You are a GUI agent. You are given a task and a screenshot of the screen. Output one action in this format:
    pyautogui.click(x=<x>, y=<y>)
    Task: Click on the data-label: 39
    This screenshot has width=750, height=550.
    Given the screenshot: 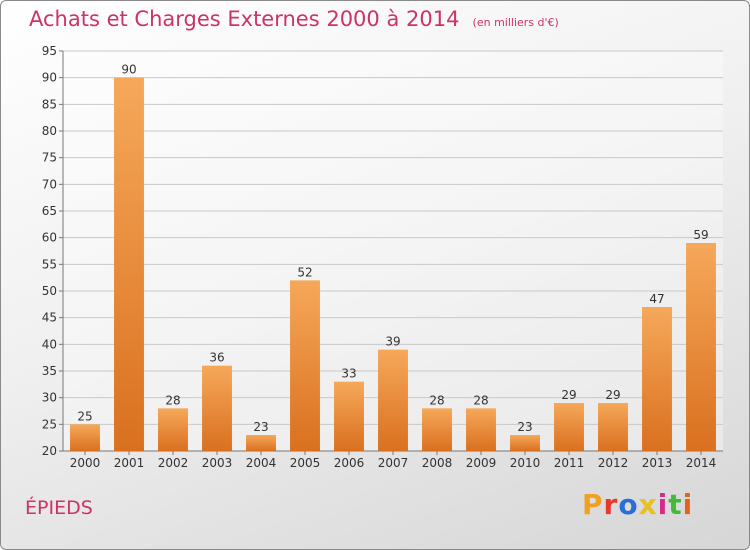 What is the action you would take?
    pyautogui.click(x=392, y=342)
    